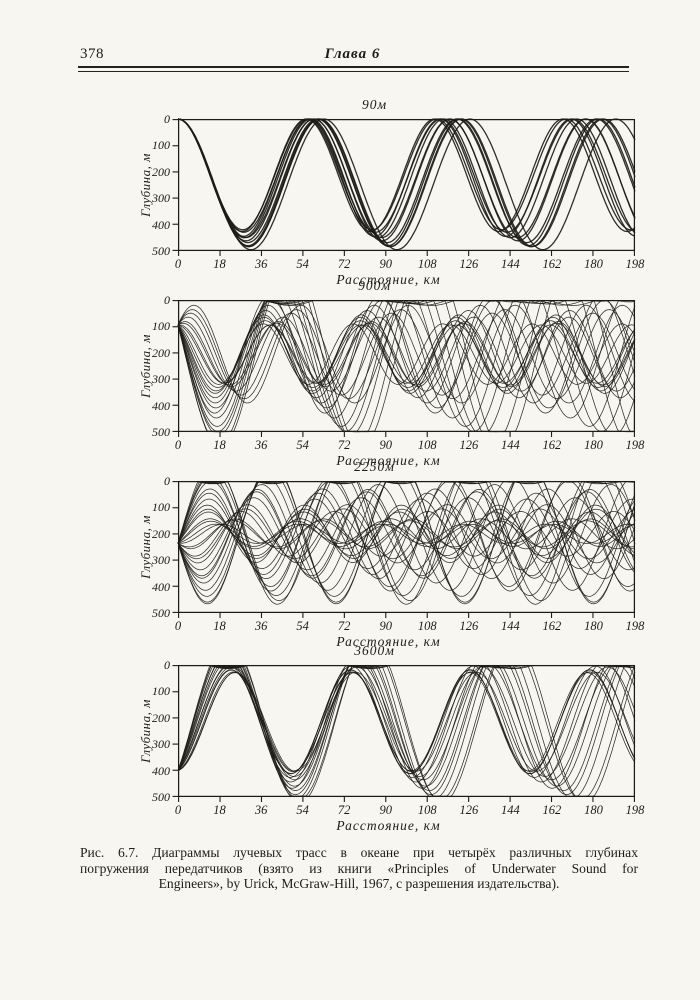 This screenshot has width=700, height=1000. Describe the element at coordinates (374, 650) in the screenshot. I see `panel-title: 3600м` at that location.